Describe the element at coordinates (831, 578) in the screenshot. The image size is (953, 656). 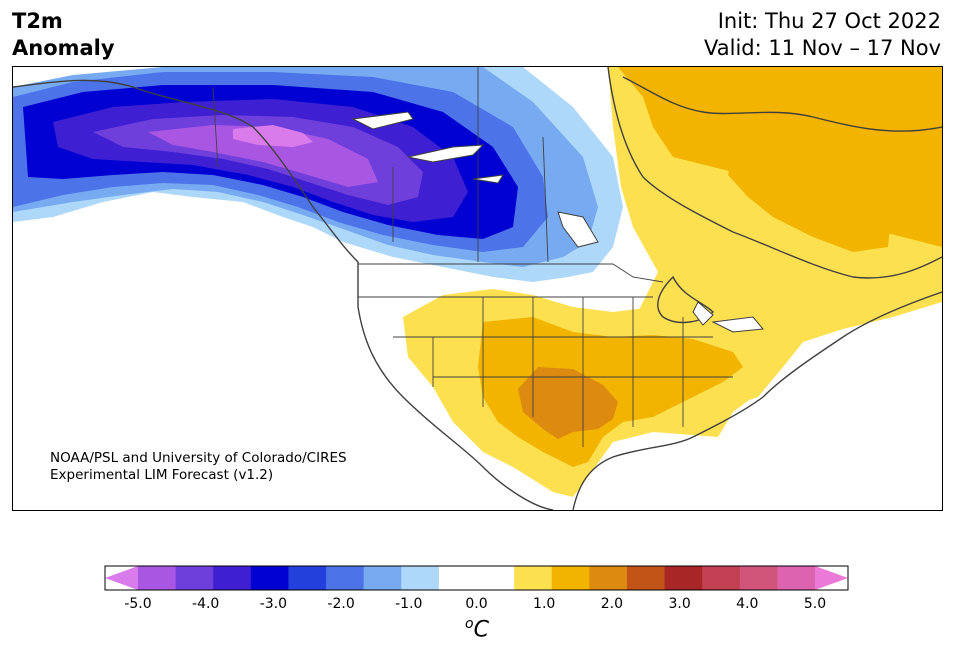
I see `colorbar-max-extend` at that location.